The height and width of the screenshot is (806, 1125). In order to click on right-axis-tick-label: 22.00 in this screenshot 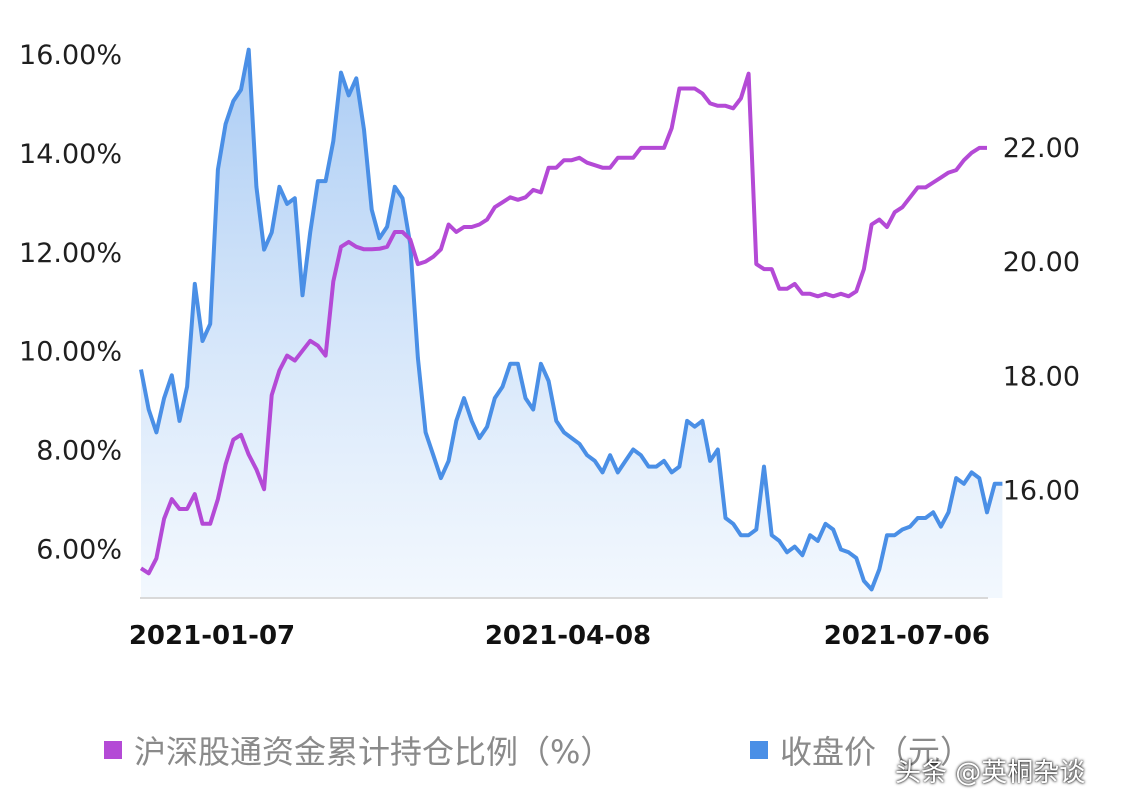, I will do `click(1041, 148)`.